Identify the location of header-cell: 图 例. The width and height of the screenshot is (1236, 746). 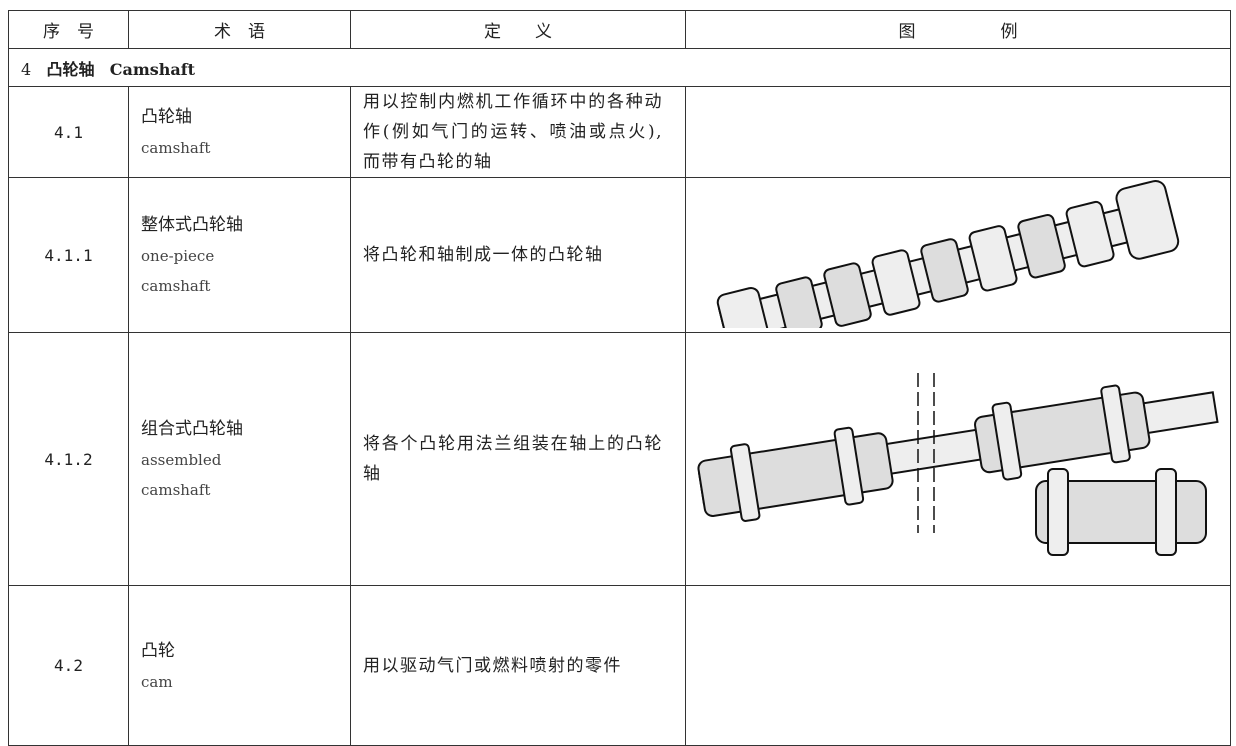
(958, 29).